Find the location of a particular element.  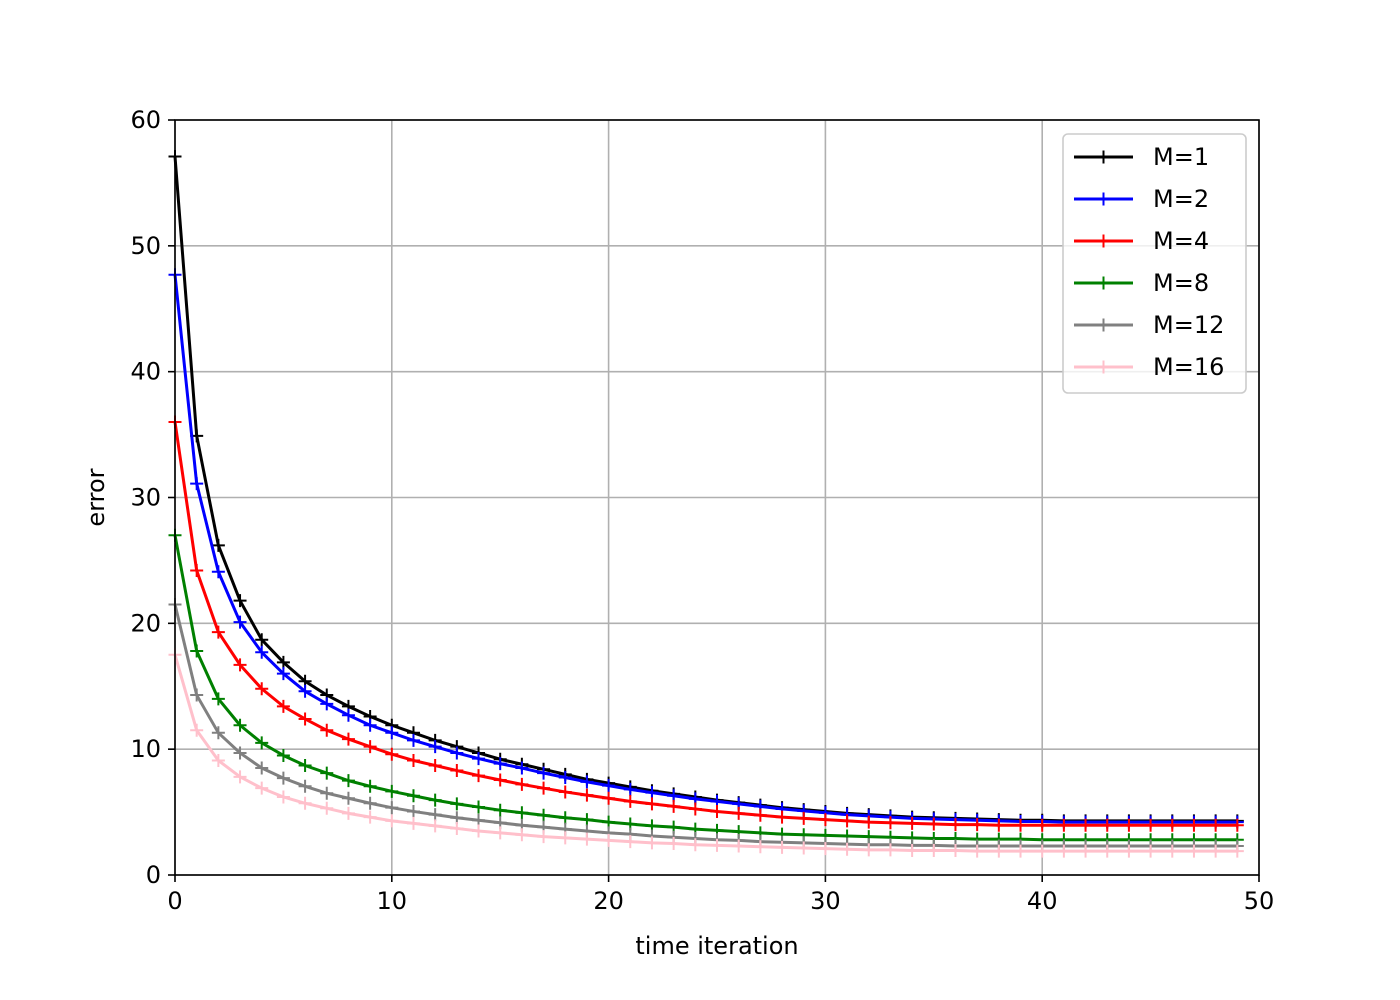

x-tick-label: 40 is located at coordinates (1042, 901).